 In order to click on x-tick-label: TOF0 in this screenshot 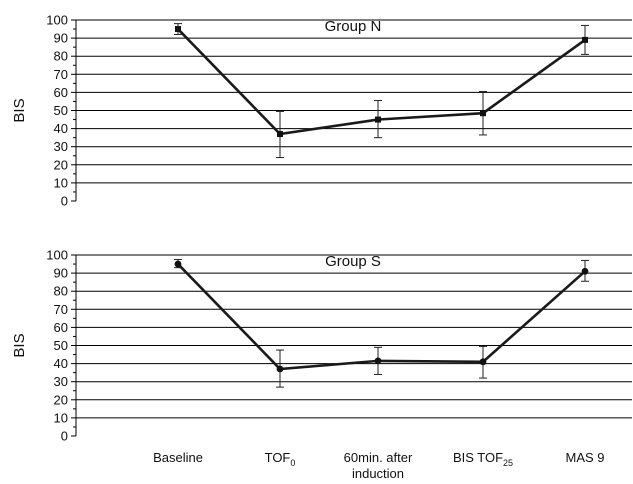, I will do `click(280, 459)`.